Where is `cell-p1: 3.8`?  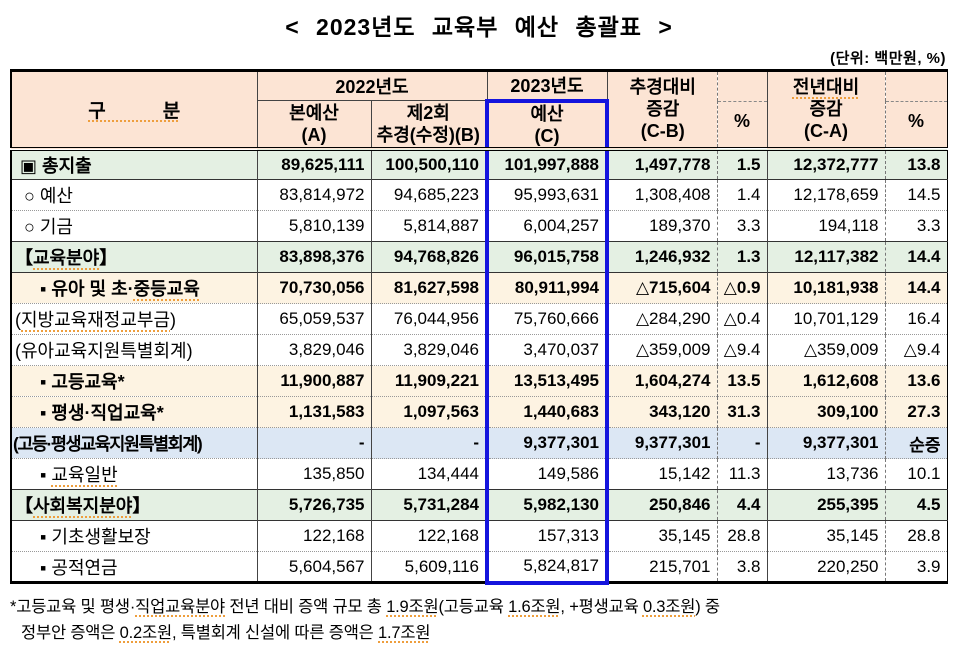
cell-p1: 3.8 is located at coordinates (742, 567).